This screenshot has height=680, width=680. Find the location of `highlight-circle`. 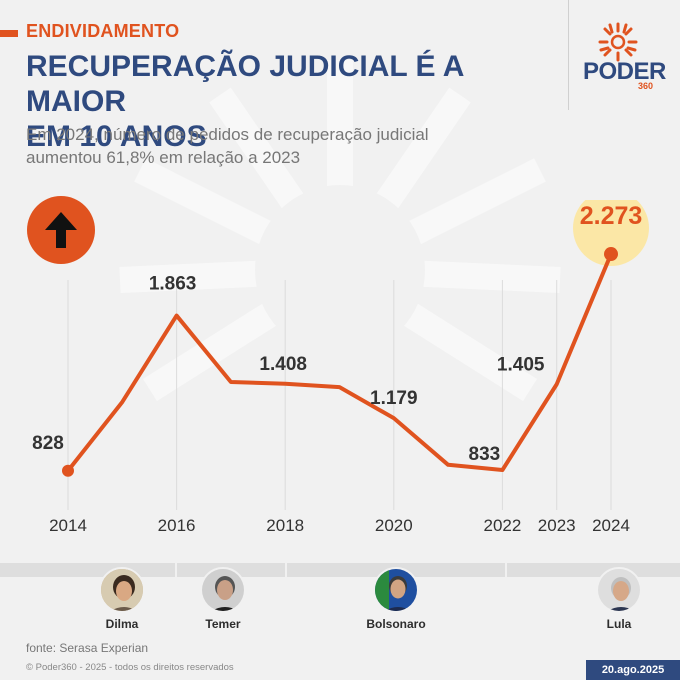

highlight-circle is located at coordinates (611, 233).